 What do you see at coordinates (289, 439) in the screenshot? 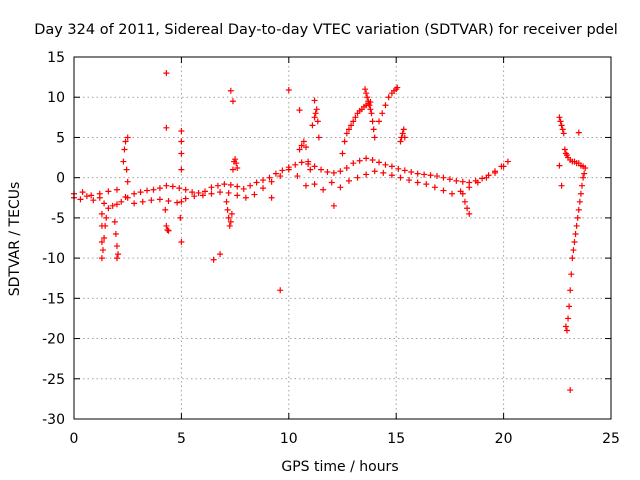
I see `x-tick-label: 10` at bounding box center [289, 439].